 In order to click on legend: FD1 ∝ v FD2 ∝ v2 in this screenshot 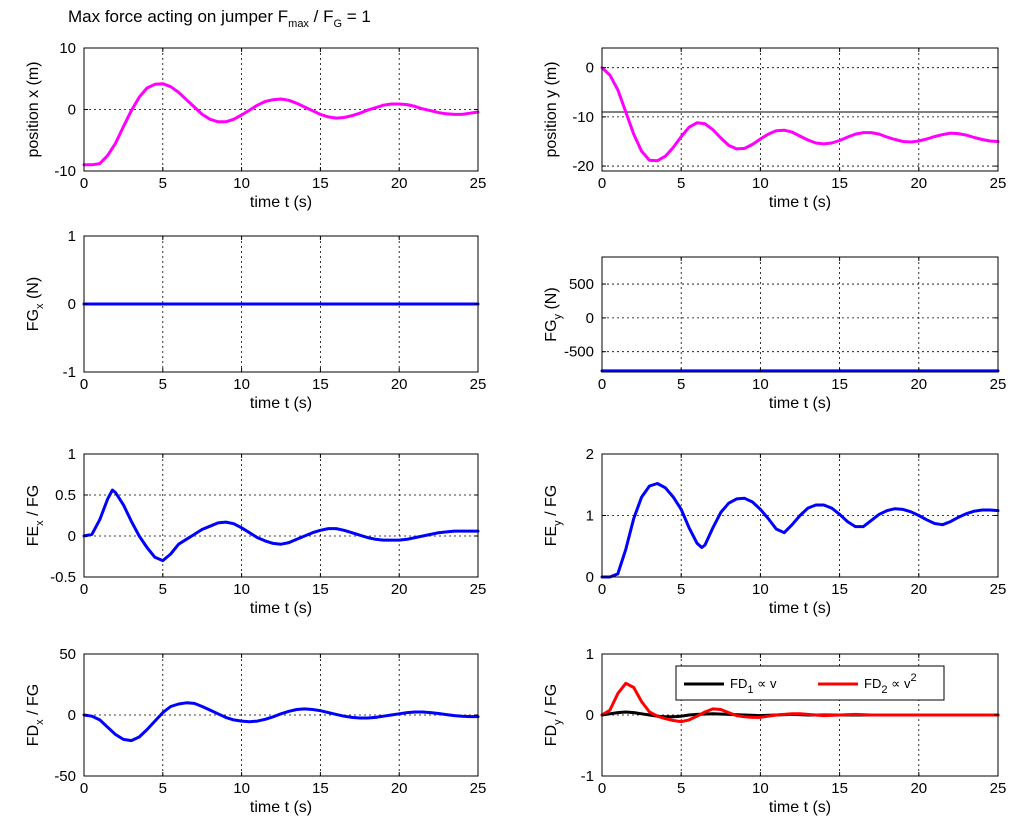, I will do `click(810, 683)`.